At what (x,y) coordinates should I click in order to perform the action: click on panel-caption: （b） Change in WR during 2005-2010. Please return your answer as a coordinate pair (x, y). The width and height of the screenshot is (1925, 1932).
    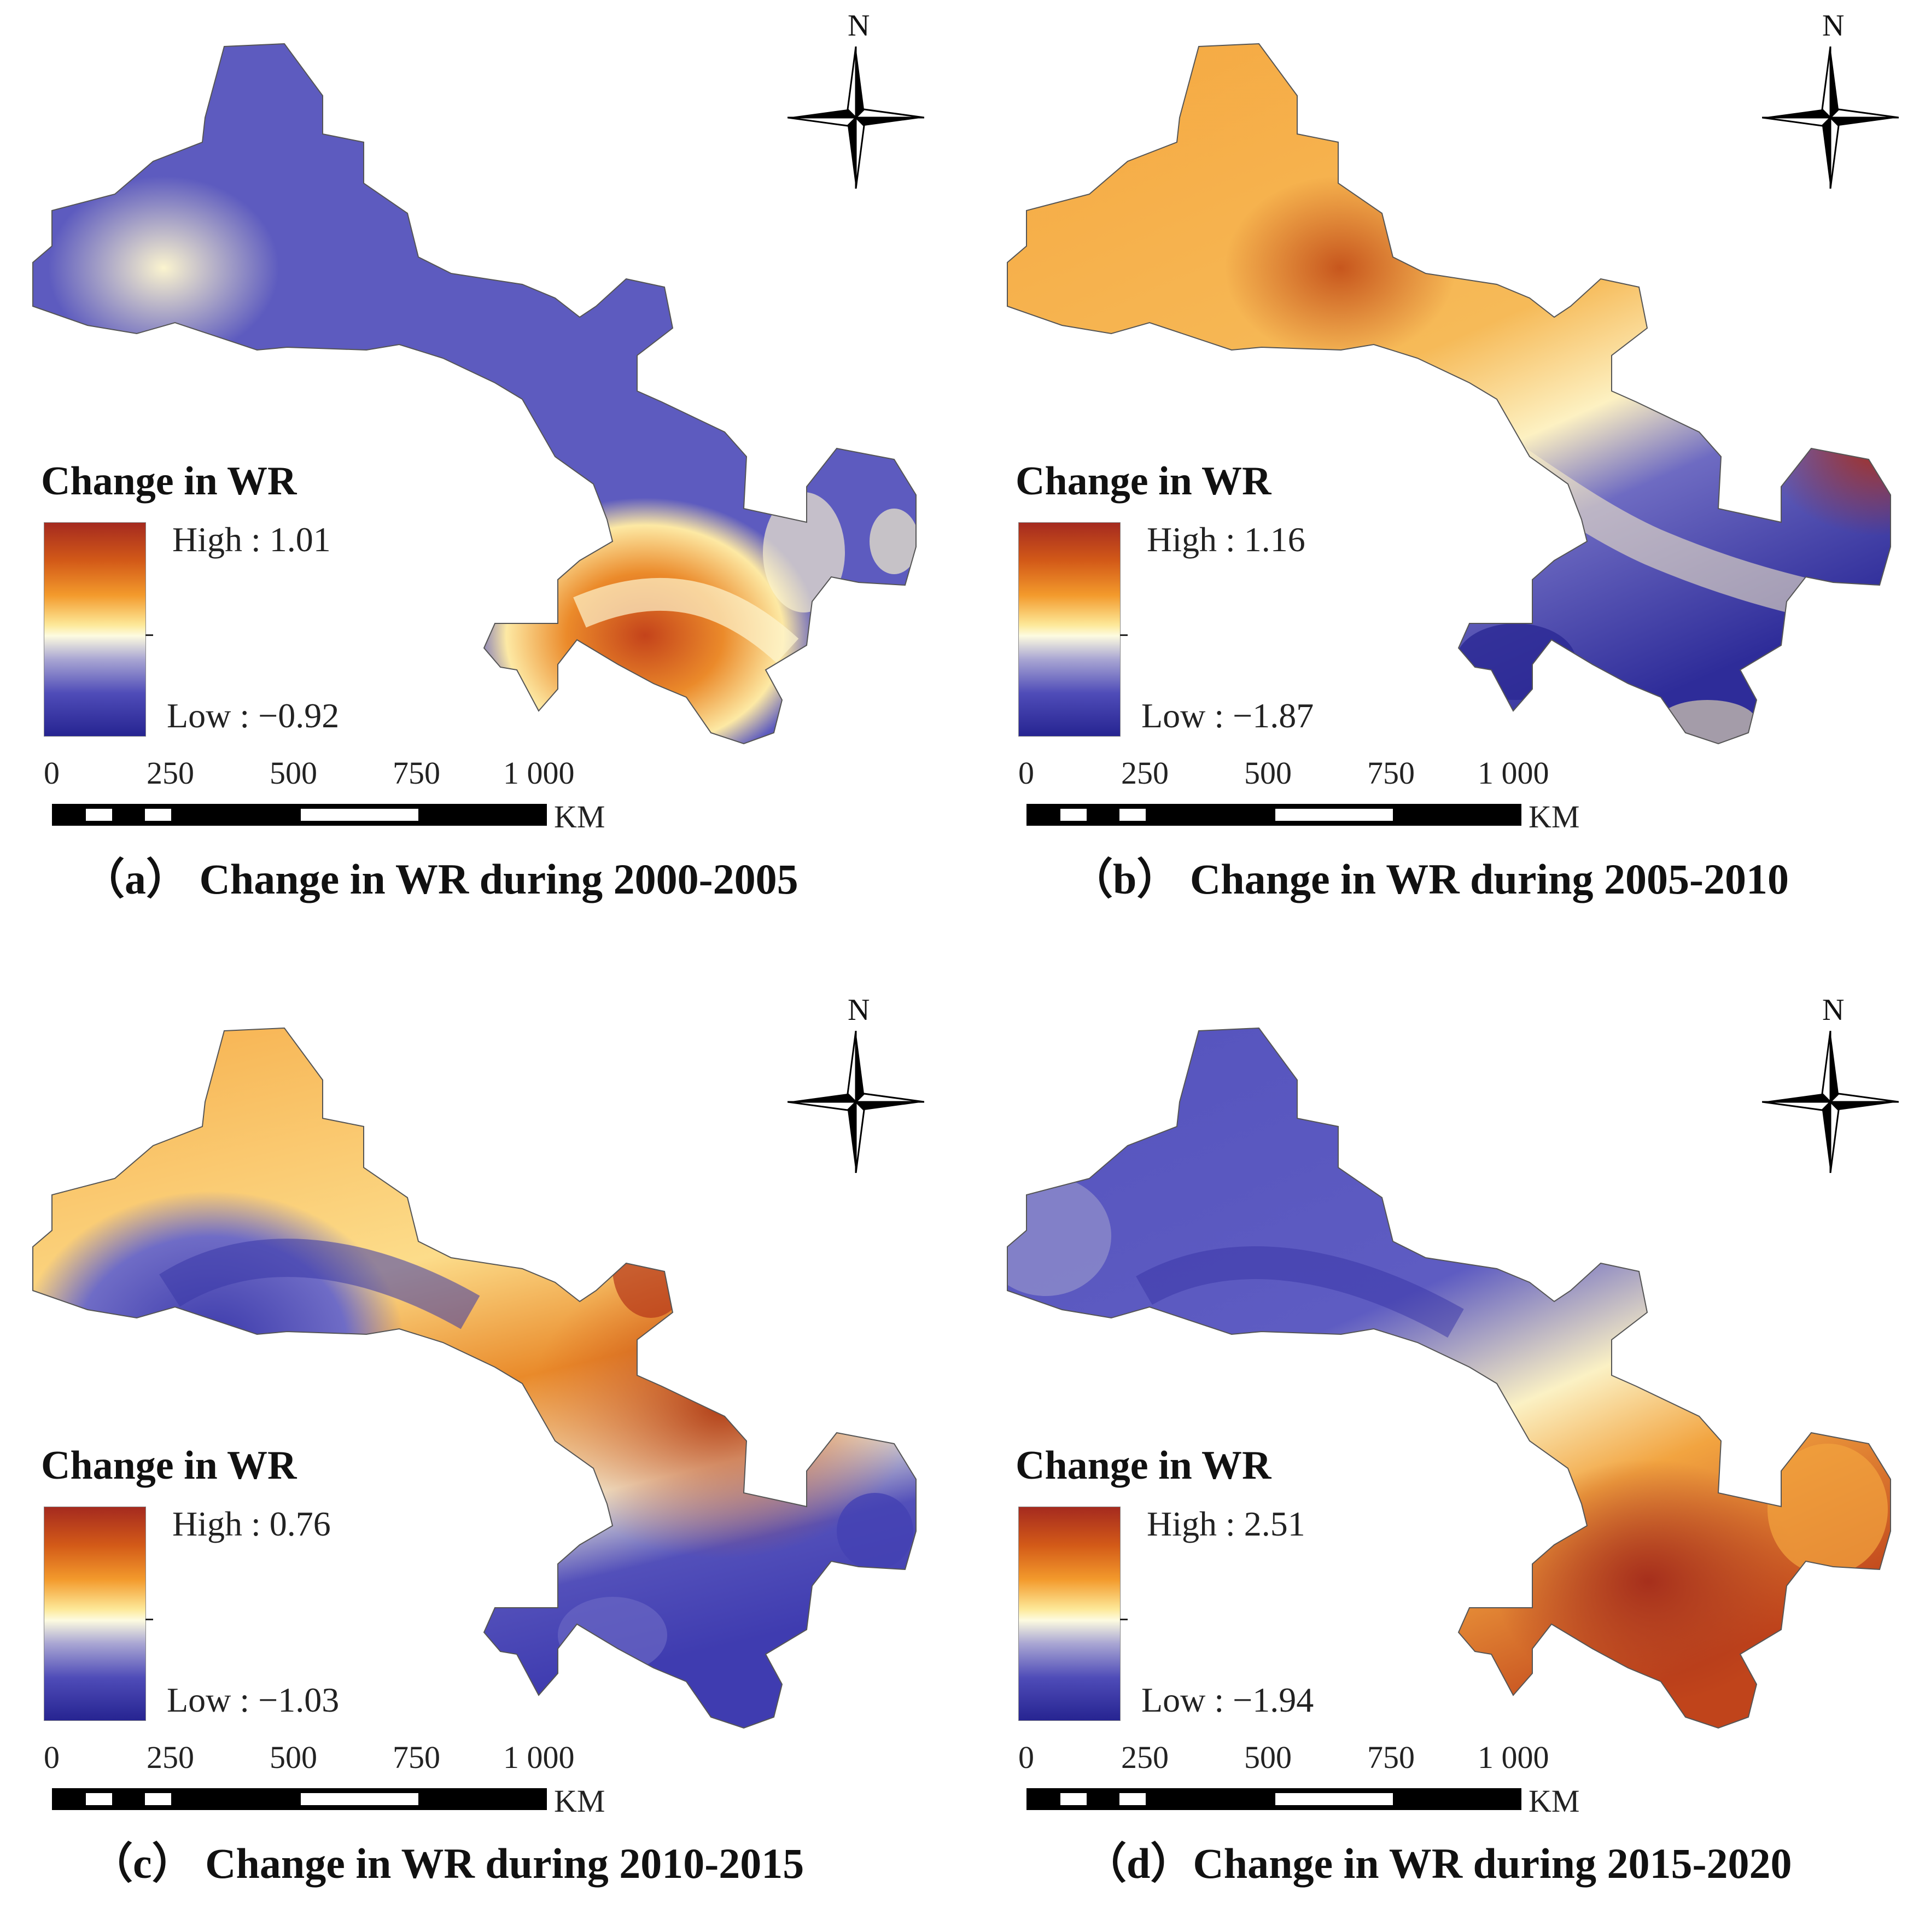
    Looking at the image, I should click on (1429, 879).